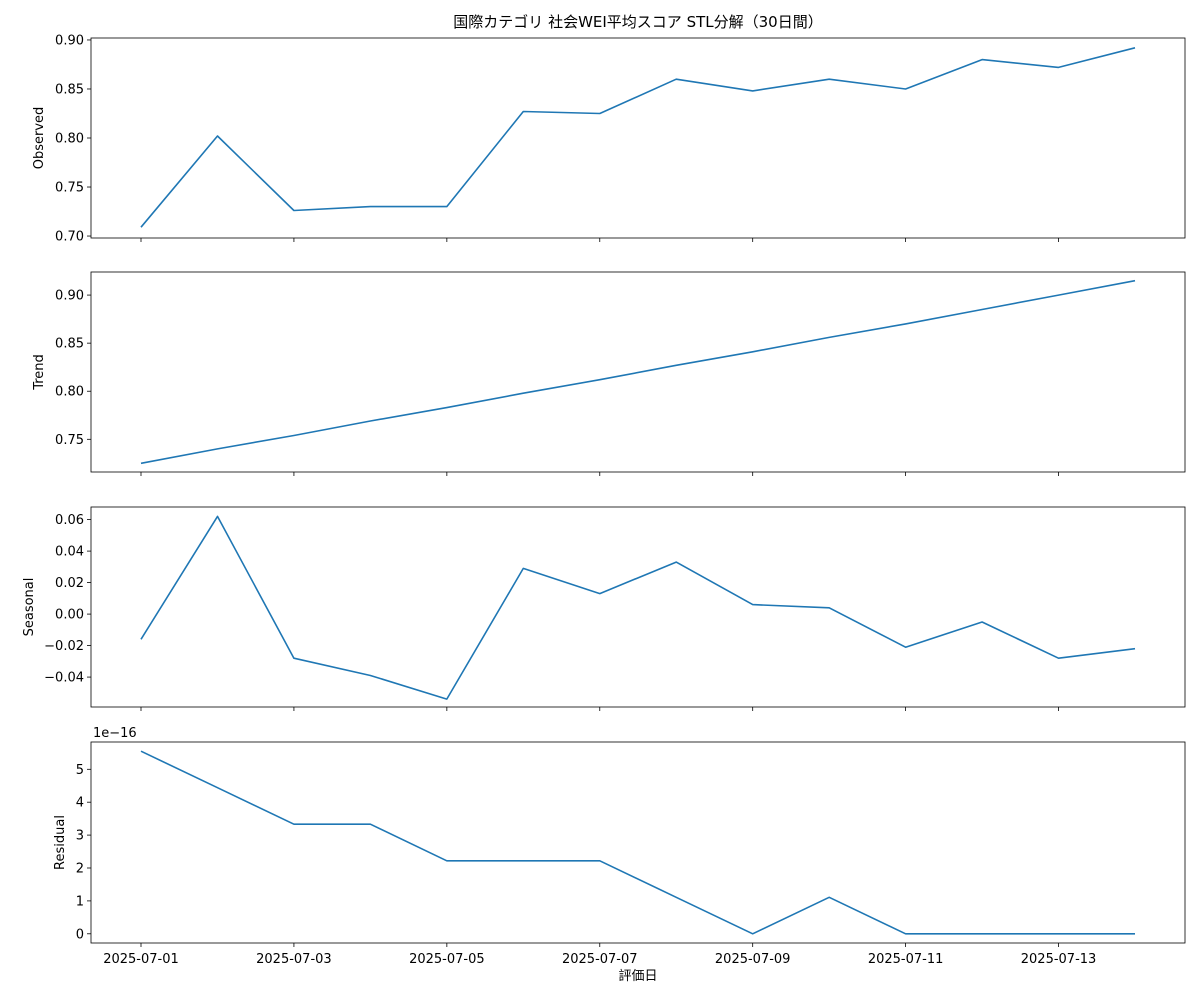  What do you see at coordinates (447, 959) in the screenshot?
I see `x-tick-label: 2025-07-05` at bounding box center [447, 959].